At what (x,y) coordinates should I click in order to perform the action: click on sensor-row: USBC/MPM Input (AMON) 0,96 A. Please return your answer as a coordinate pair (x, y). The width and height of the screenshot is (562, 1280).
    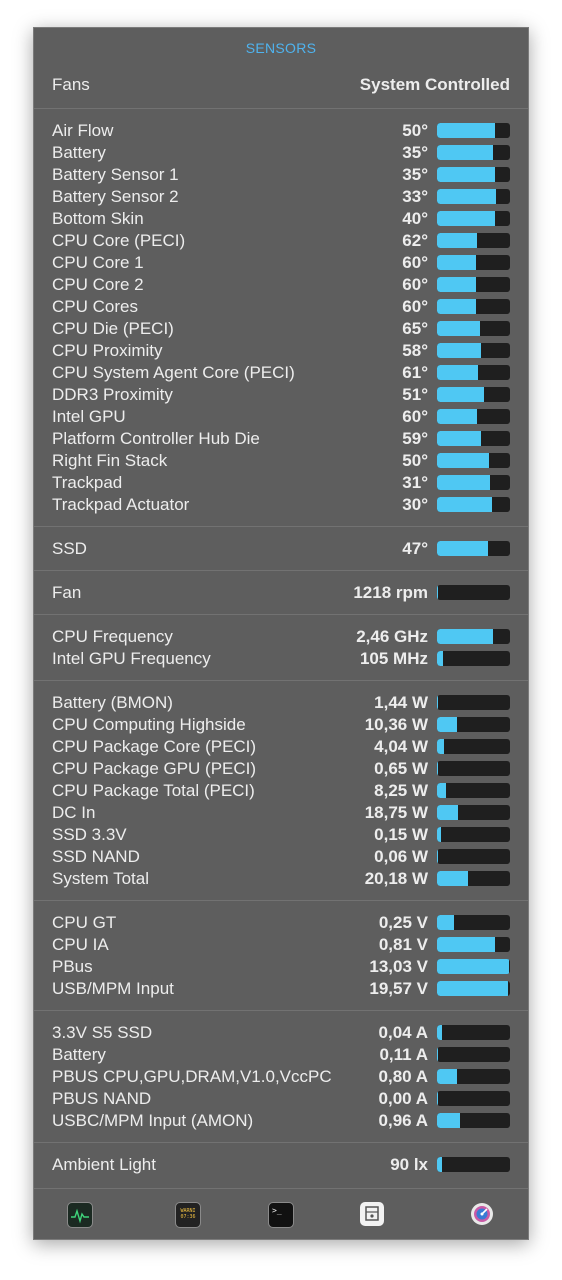
    Looking at the image, I should click on (281, 1121).